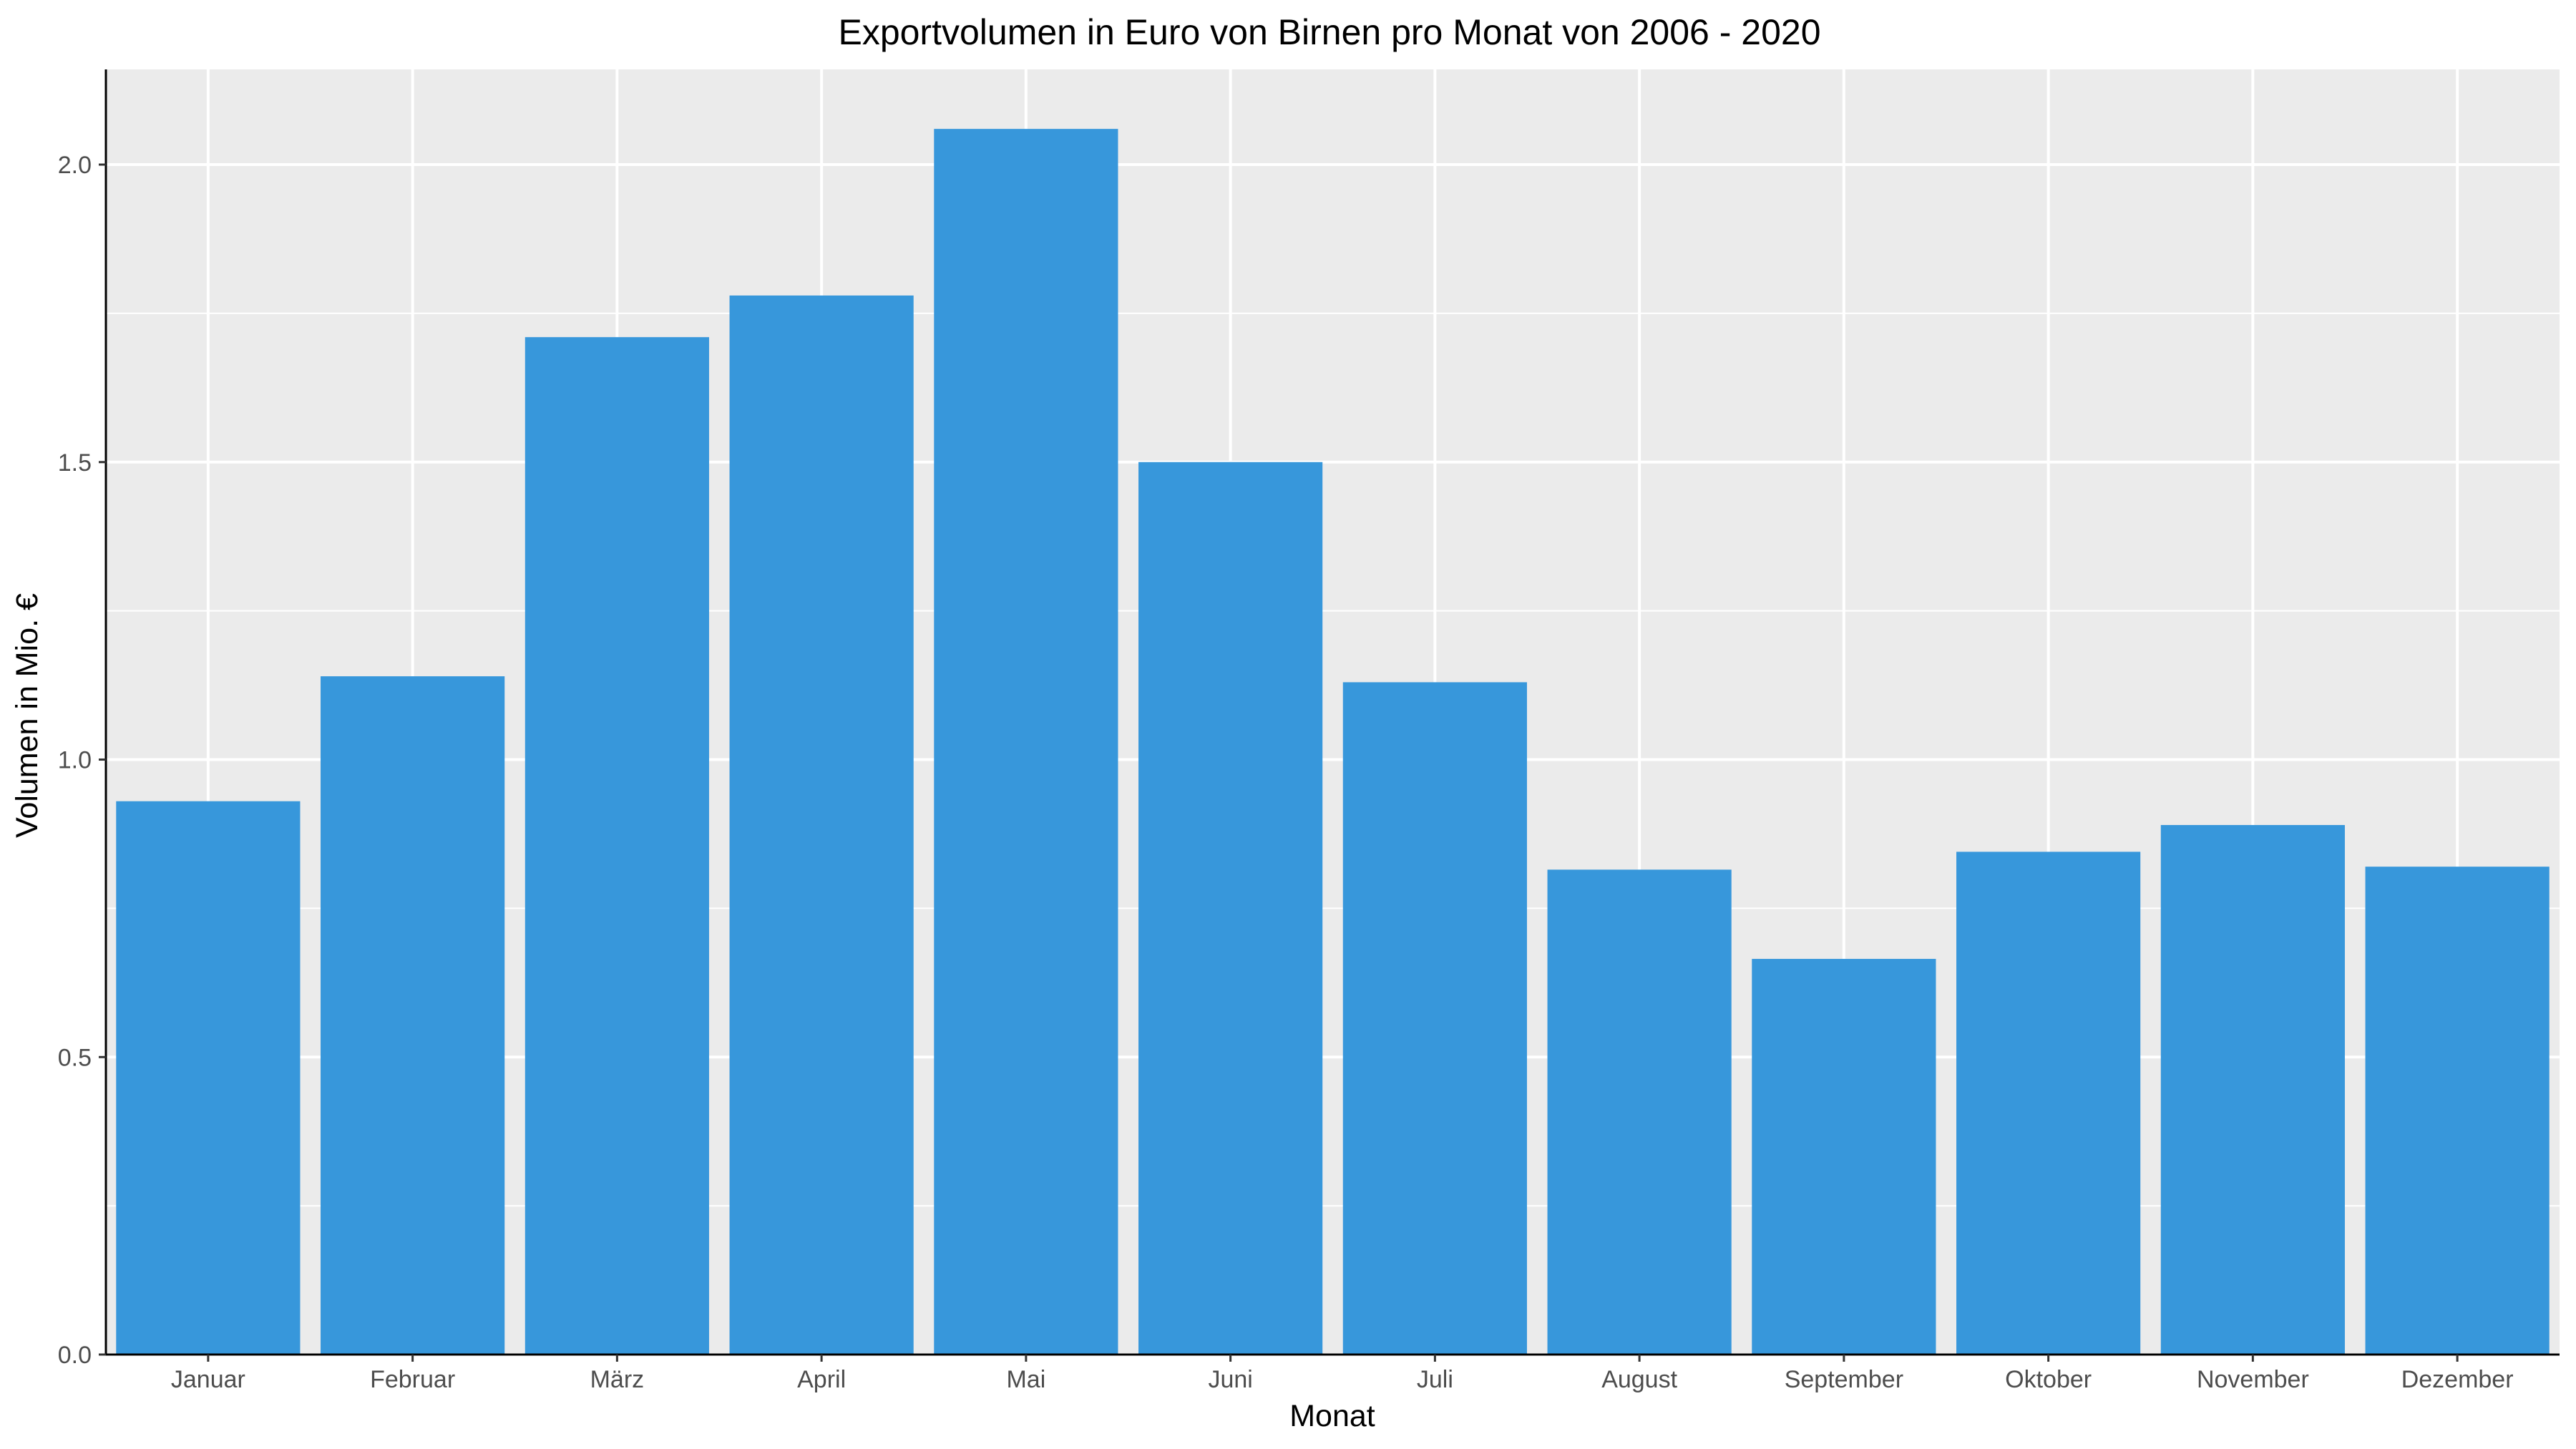 Image resolution: width=2576 pixels, height=1449 pixels. Describe the element at coordinates (822, 1379) in the screenshot. I see `x-tick-label: April` at that location.